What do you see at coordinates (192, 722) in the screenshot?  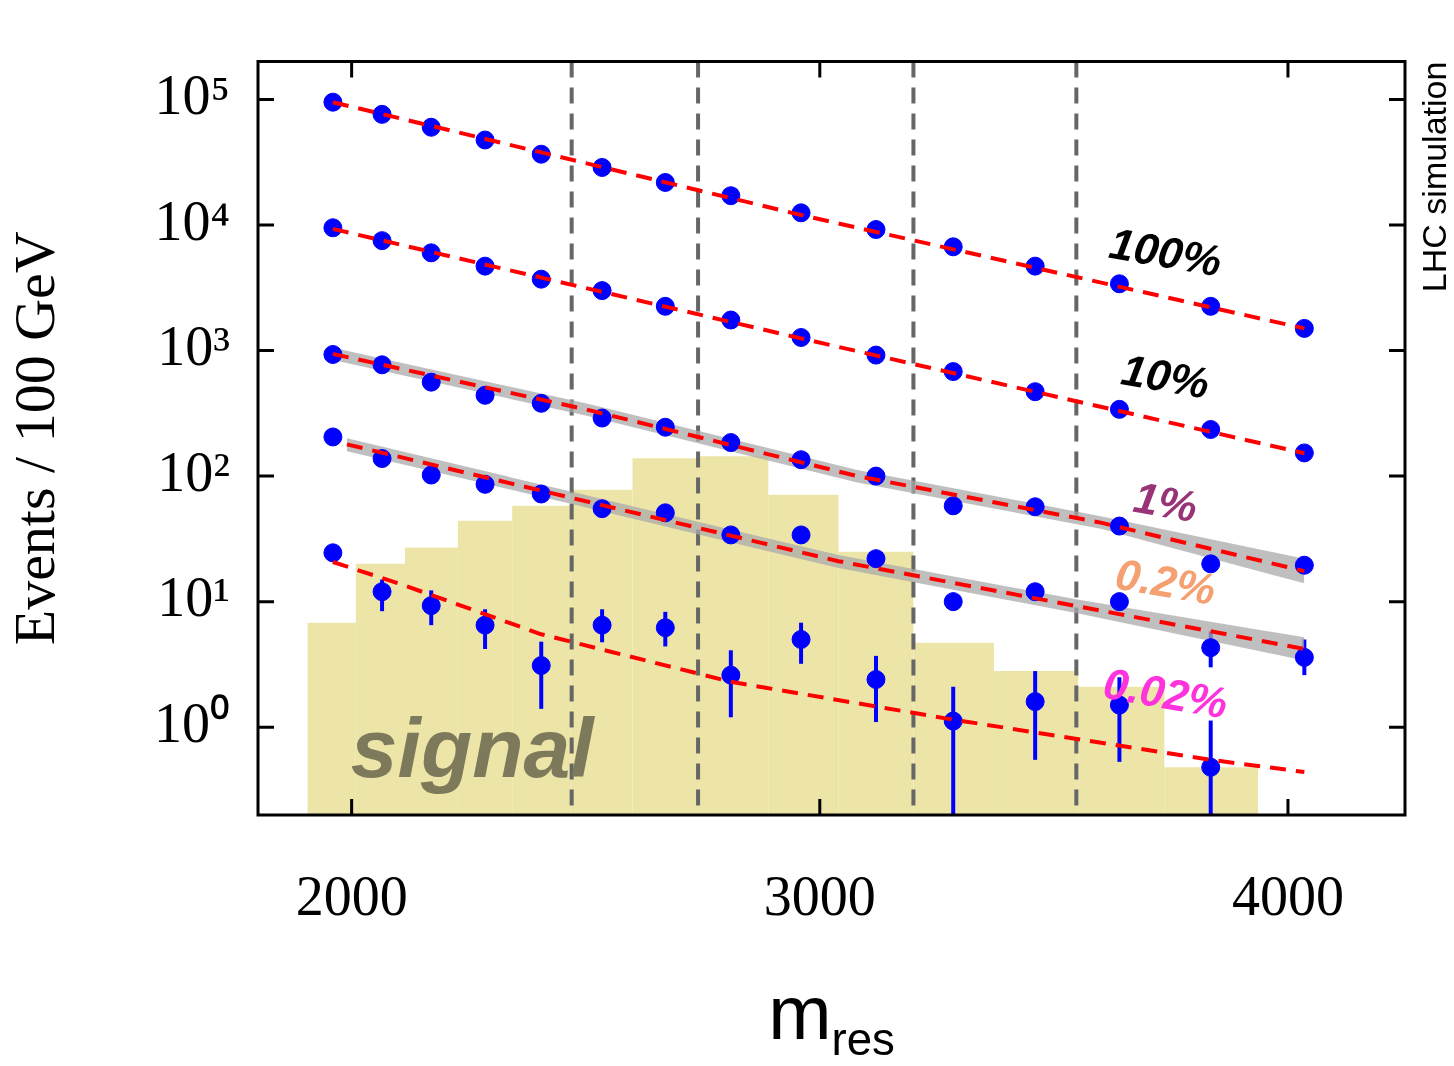 I see `y-tick-label: 10⁰` at bounding box center [192, 722].